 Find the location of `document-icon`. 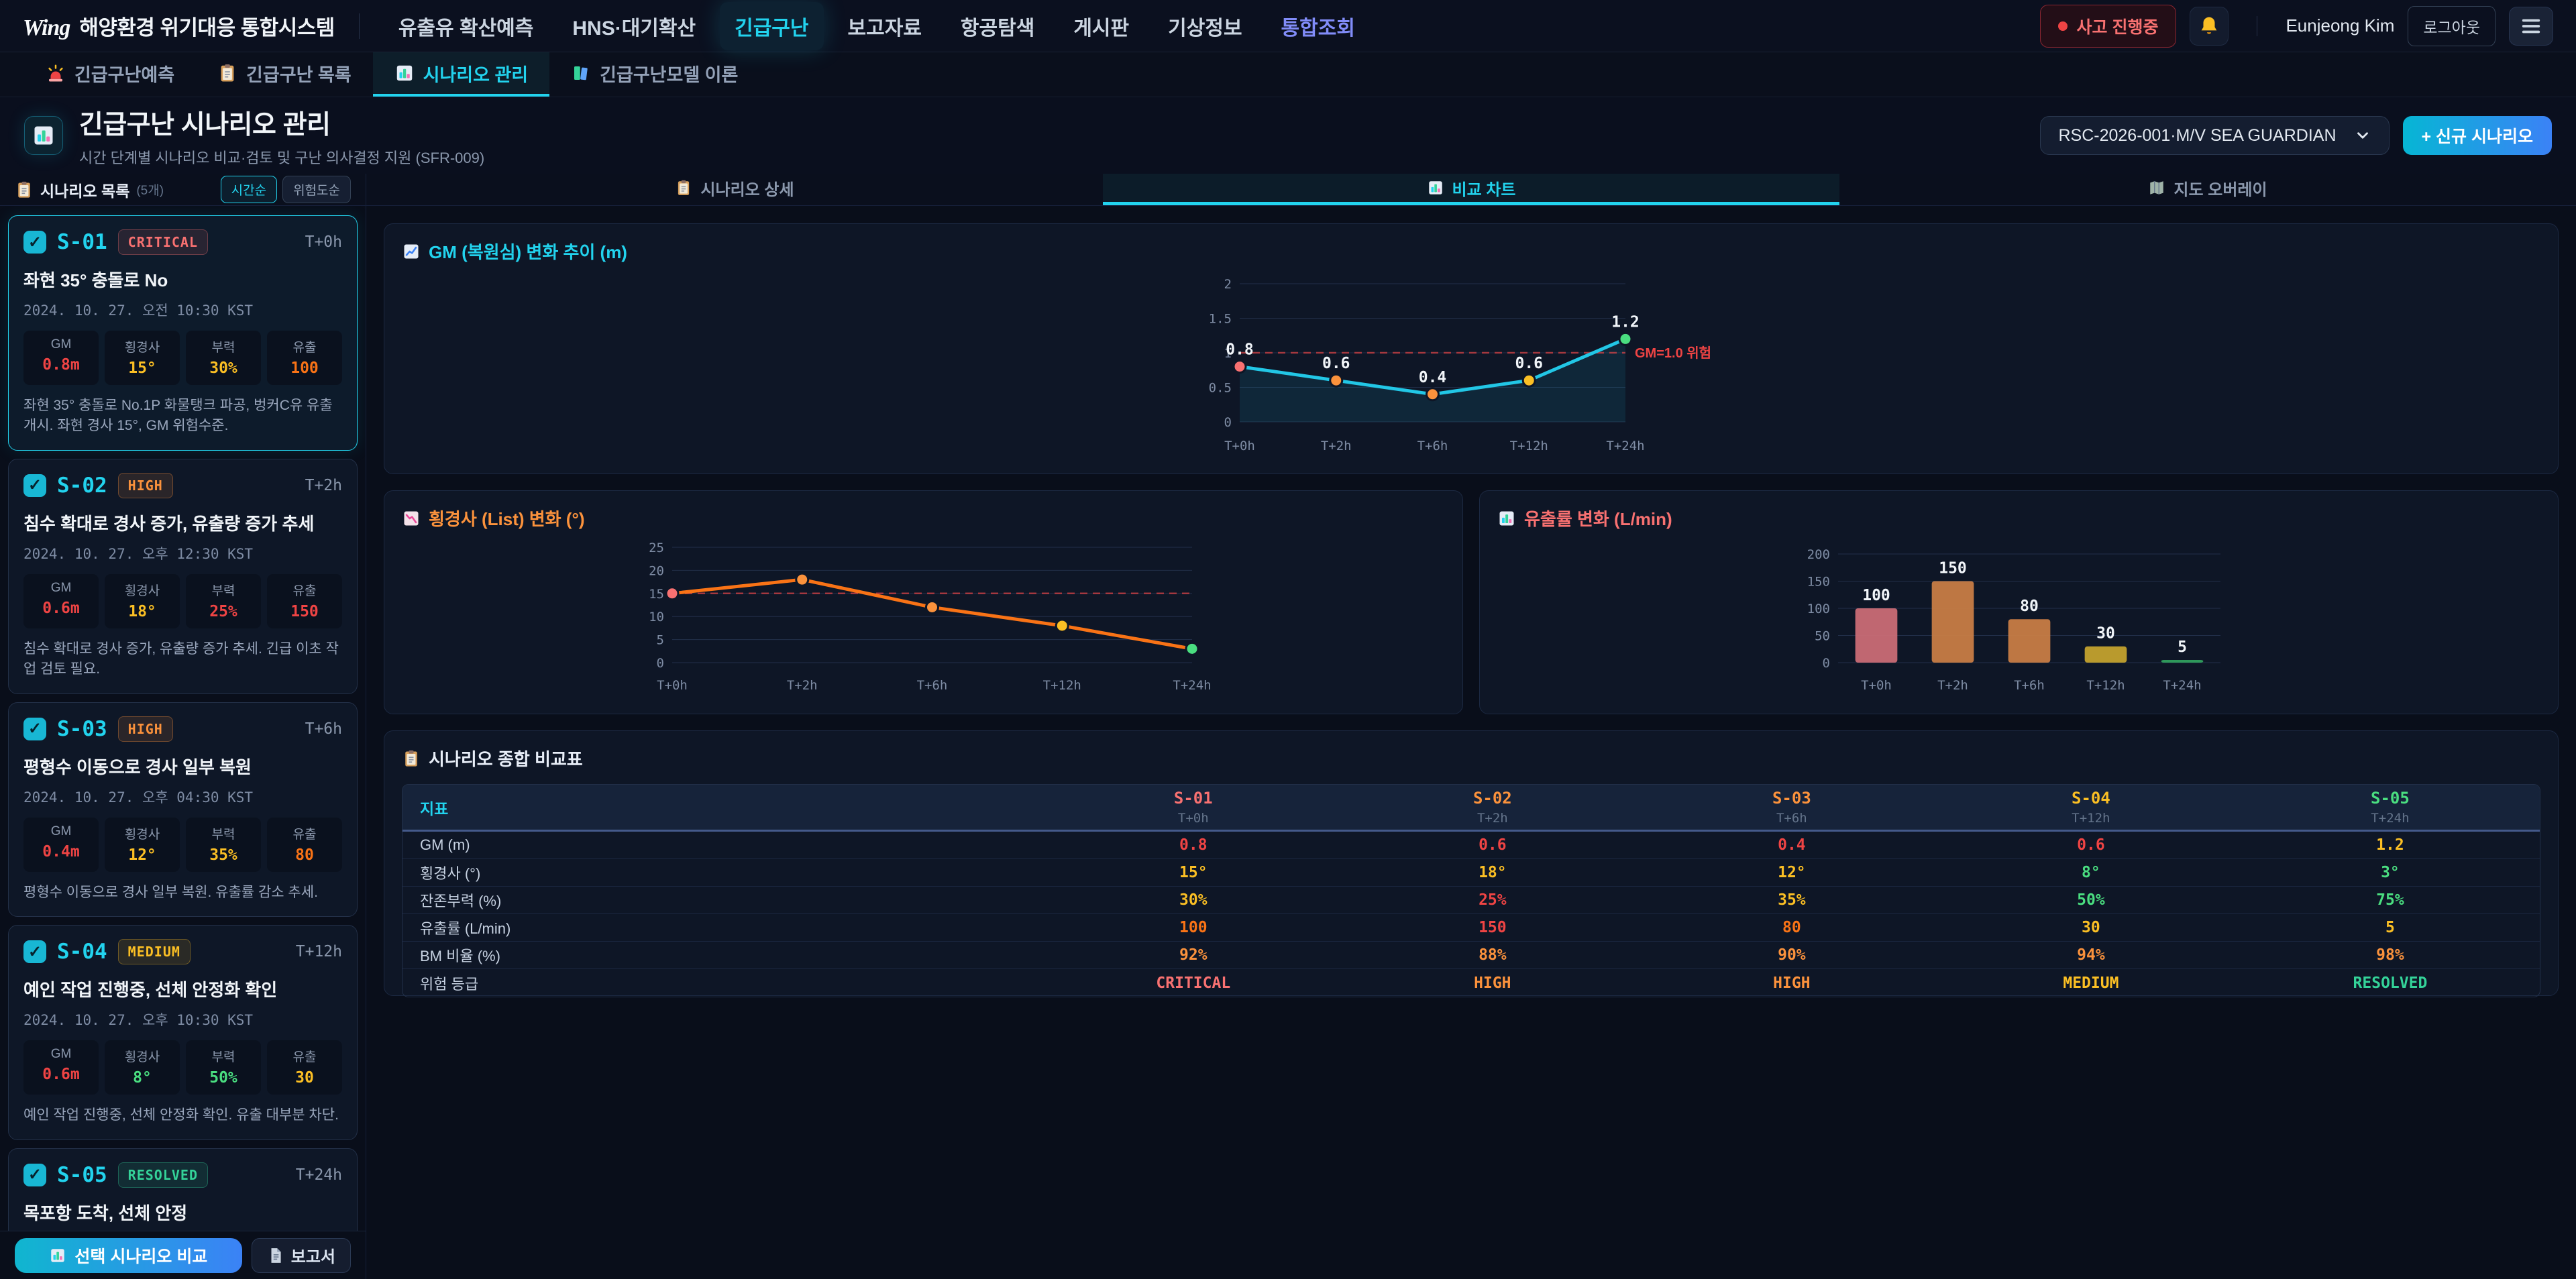

document-icon is located at coordinates (275, 1255).